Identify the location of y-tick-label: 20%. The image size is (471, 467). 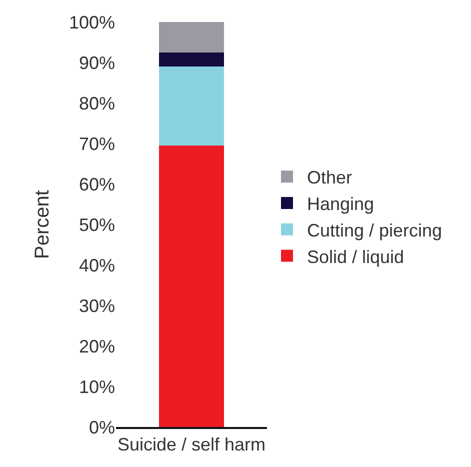
(96, 346).